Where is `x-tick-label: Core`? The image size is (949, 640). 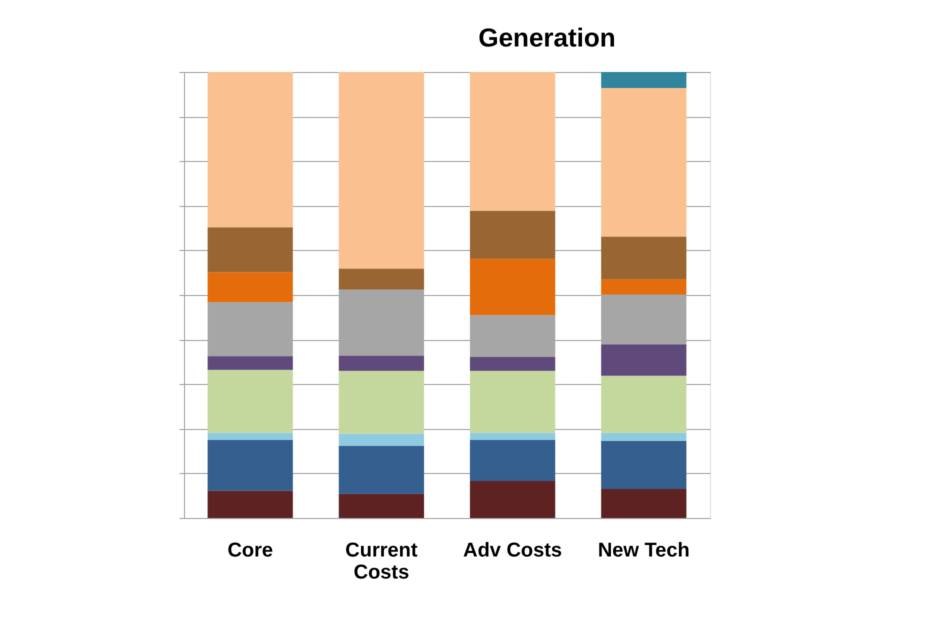 x-tick-label: Core is located at coordinates (250, 551).